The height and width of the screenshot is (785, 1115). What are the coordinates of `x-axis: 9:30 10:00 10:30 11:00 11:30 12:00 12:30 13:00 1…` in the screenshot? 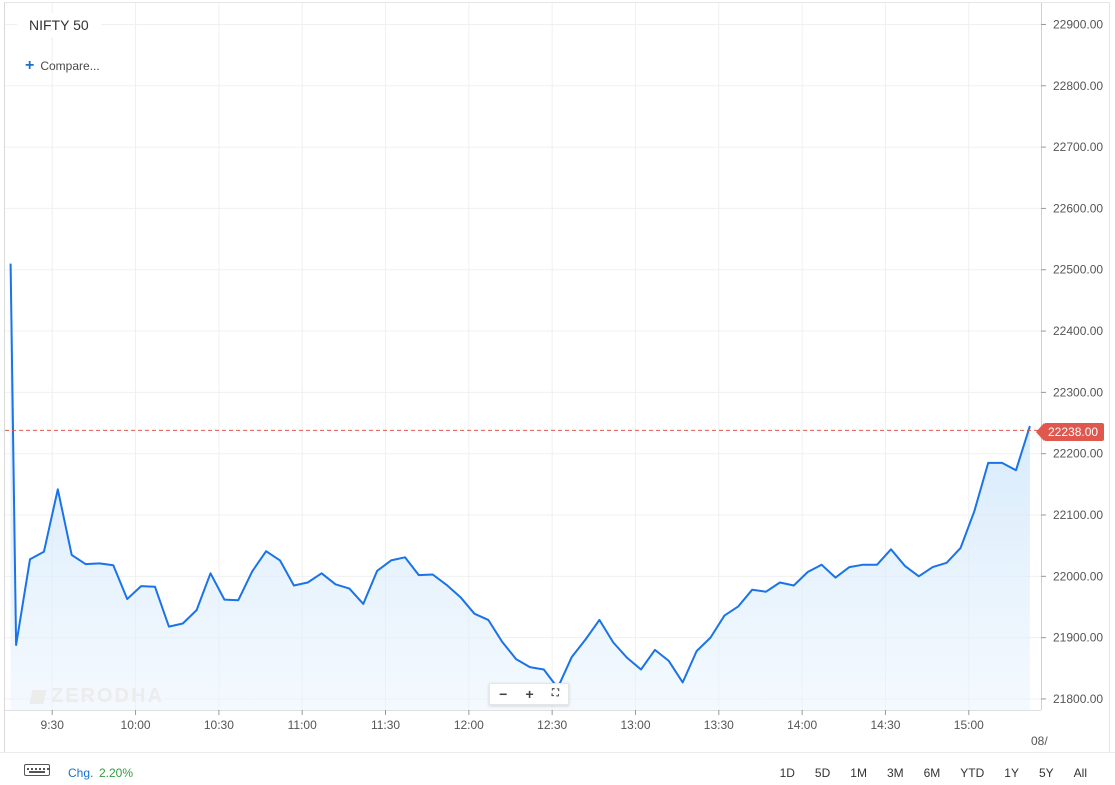 It's located at (526, 729).